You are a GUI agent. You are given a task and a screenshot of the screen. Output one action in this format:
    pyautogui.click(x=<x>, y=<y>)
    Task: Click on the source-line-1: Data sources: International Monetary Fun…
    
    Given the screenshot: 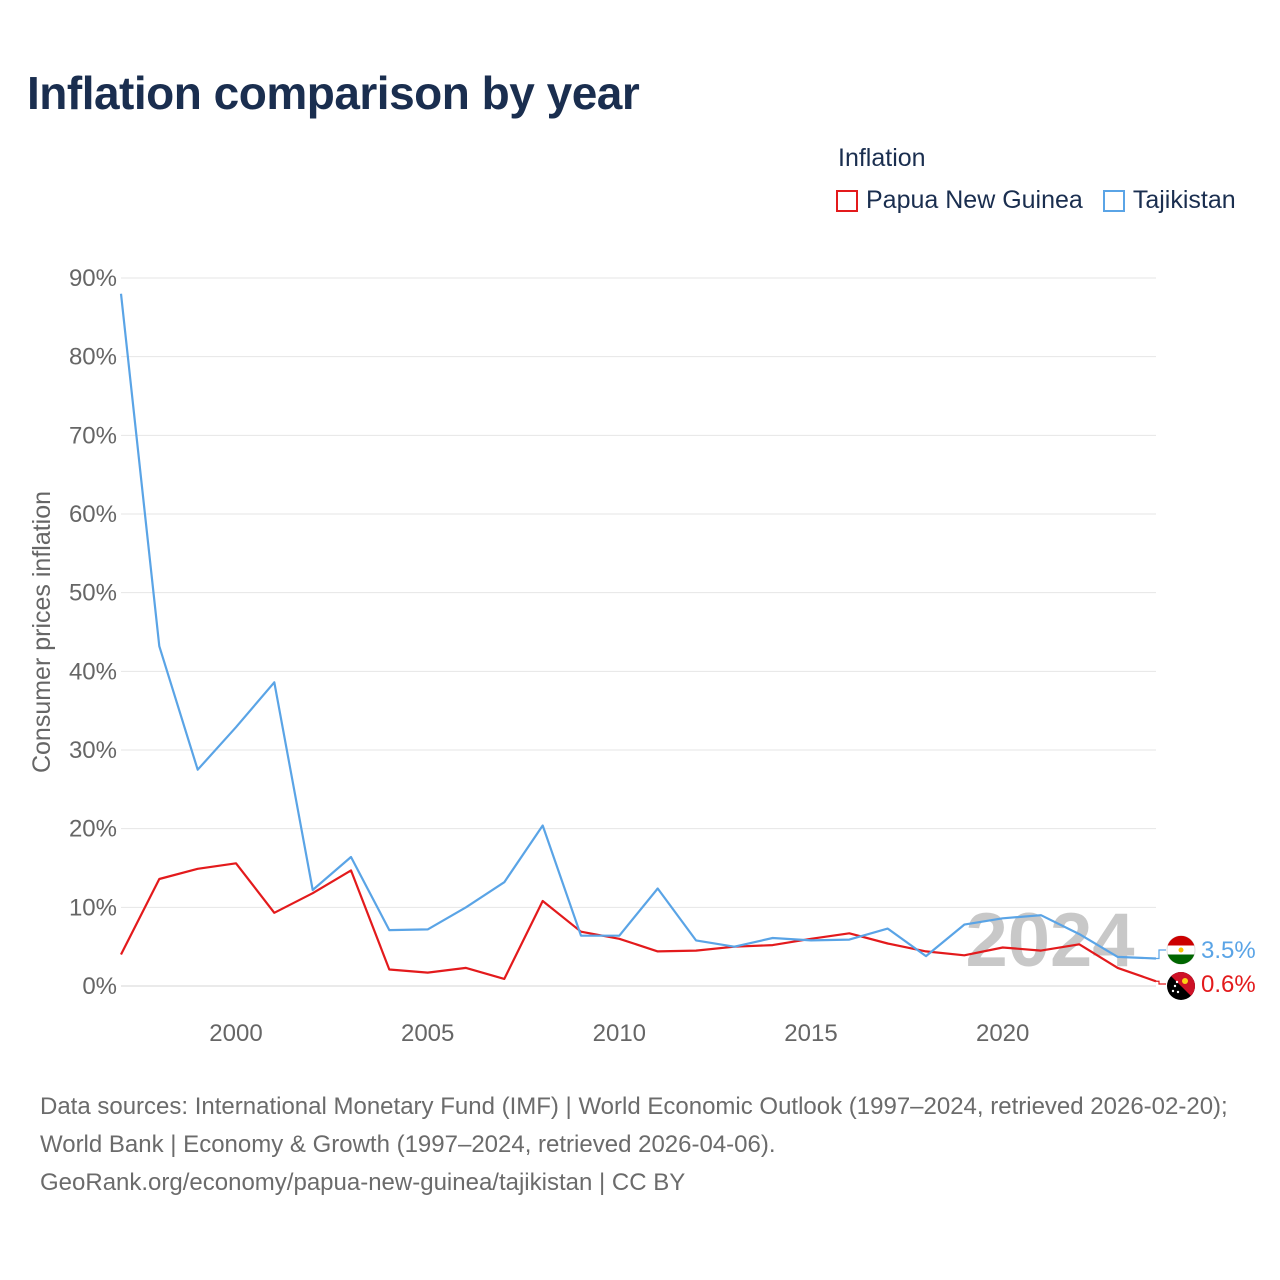 What is the action you would take?
    pyautogui.click(x=637, y=1125)
    